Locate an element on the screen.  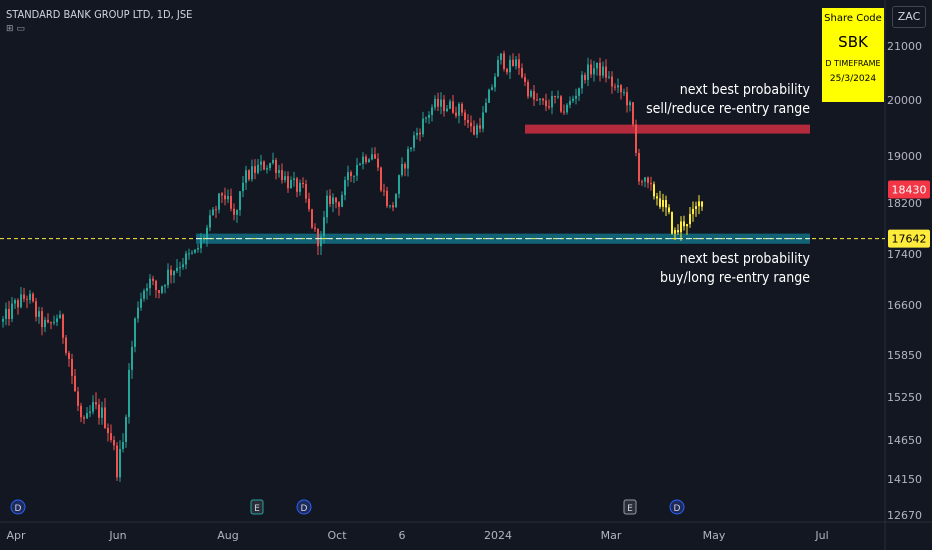
y-tick-label: 14650 is located at coordinates (904, 440).